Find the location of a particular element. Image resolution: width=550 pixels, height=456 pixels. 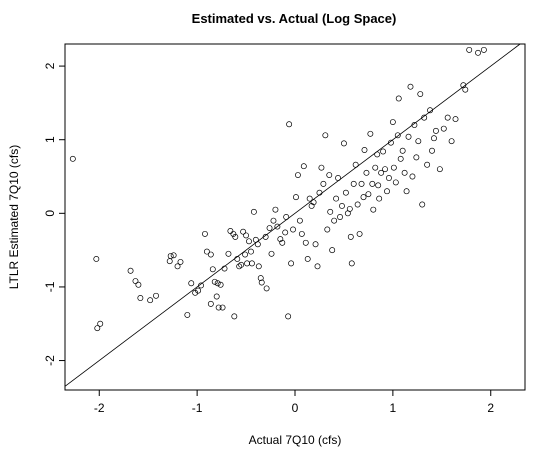

y-axis-label: LTLR Estimated 7Q10 (cfs) is located at coordinates (14, 217).